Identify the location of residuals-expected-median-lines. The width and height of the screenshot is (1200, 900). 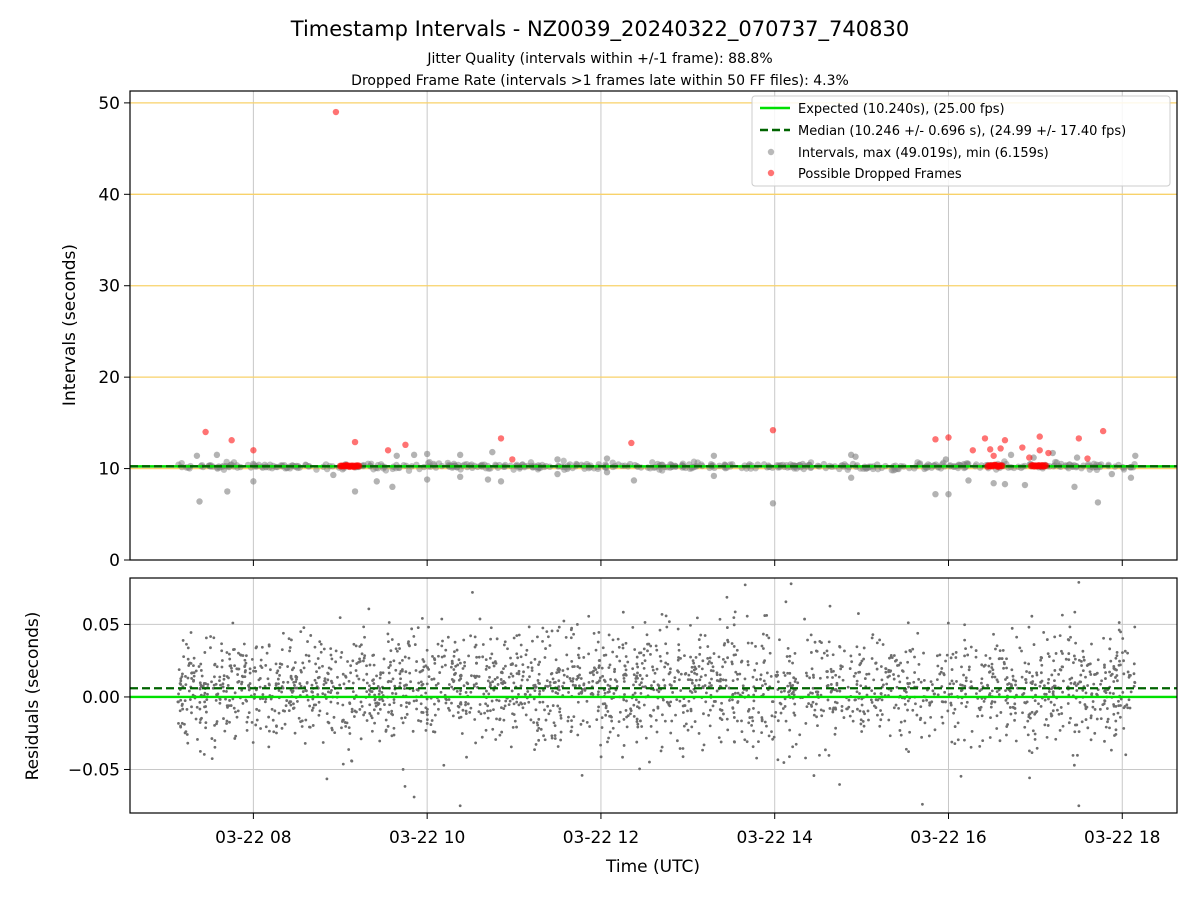
(653, 693).